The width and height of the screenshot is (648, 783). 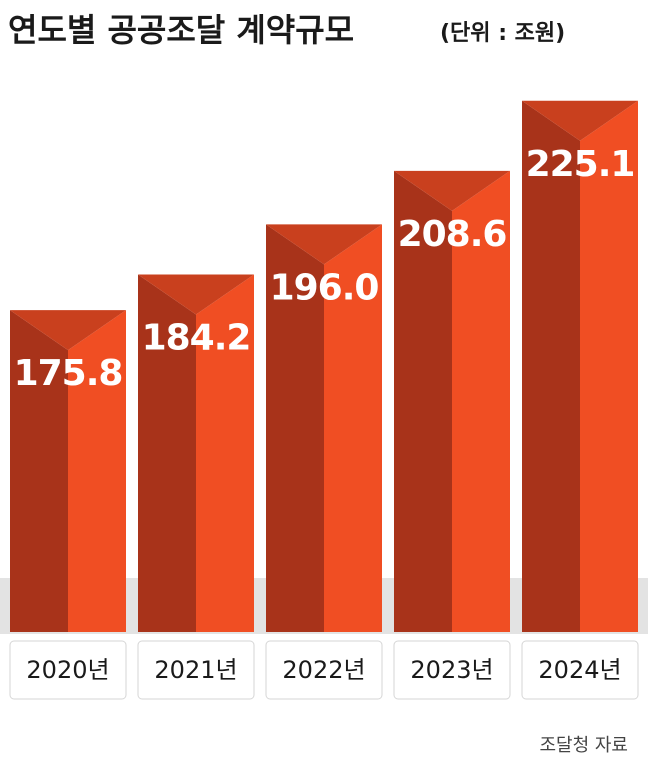 I want to click on value-label: 208.6, so click(x=452, y=234).